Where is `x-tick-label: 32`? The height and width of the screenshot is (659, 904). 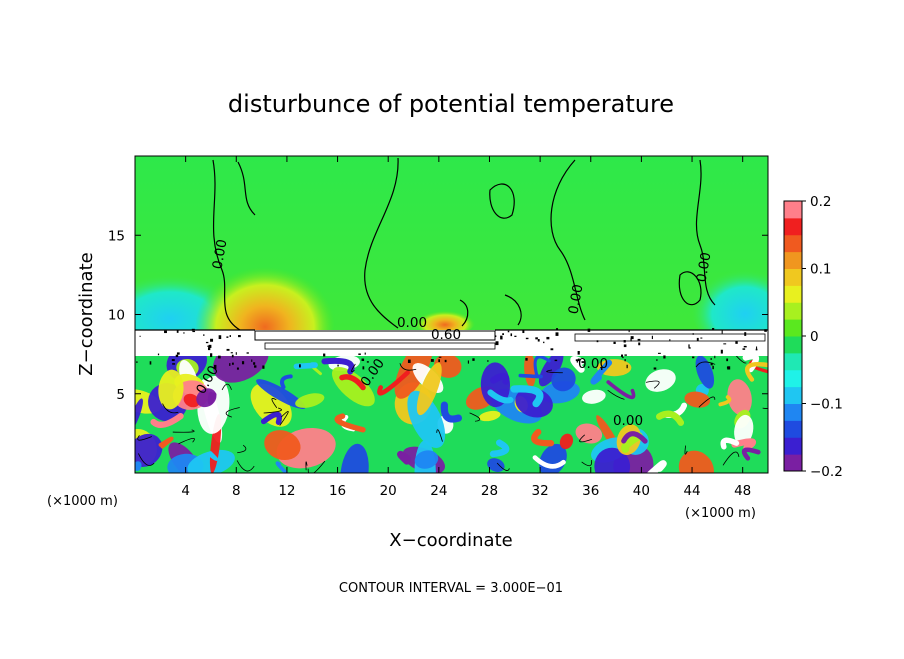
x-tick-label: 32 is located at coordinates (540, 491).